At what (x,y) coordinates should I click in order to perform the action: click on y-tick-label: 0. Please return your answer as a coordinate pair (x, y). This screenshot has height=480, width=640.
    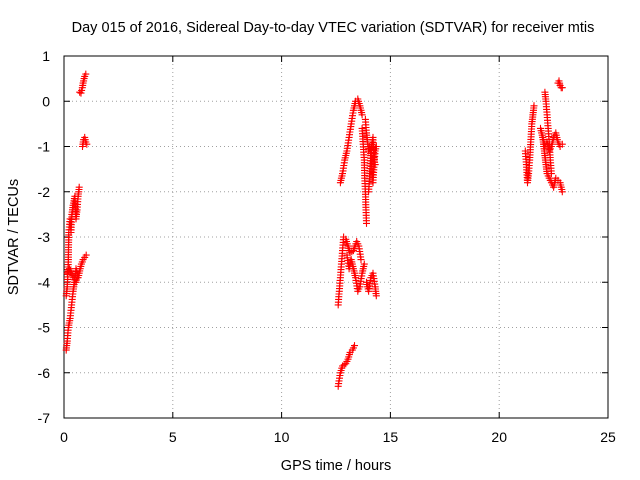
    Looking at the image, I should click on (46, 101).